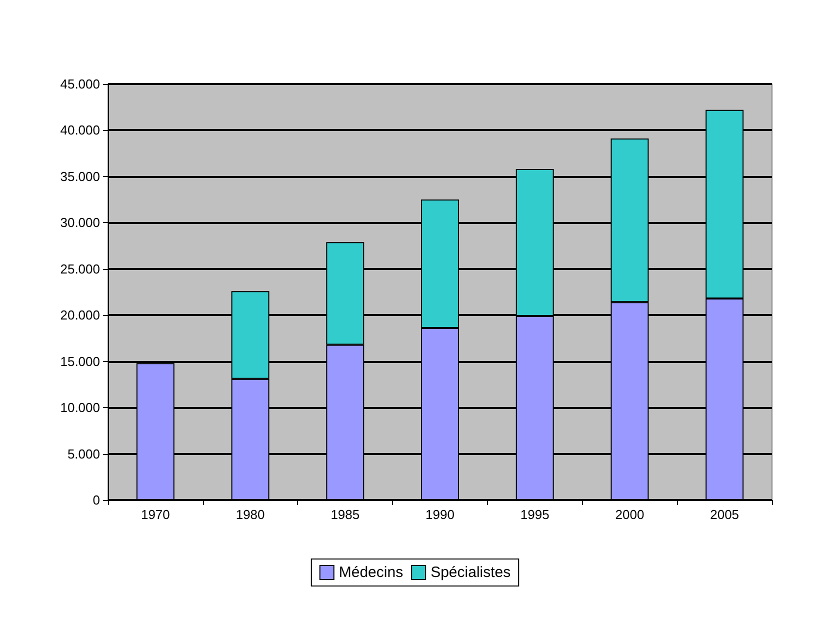 The image size is (830, 629). Describe the element at coordinates (80, 130) in the screenshot. I see `y-tick-label: 40.000` at that location.